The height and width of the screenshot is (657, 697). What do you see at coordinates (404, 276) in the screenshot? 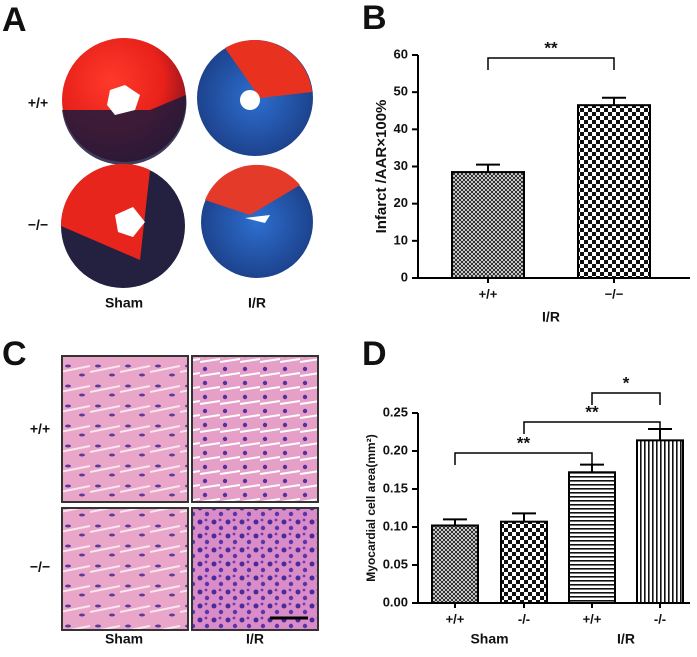
I see `y-tick-label: 0` at bounding box center [404, 276].